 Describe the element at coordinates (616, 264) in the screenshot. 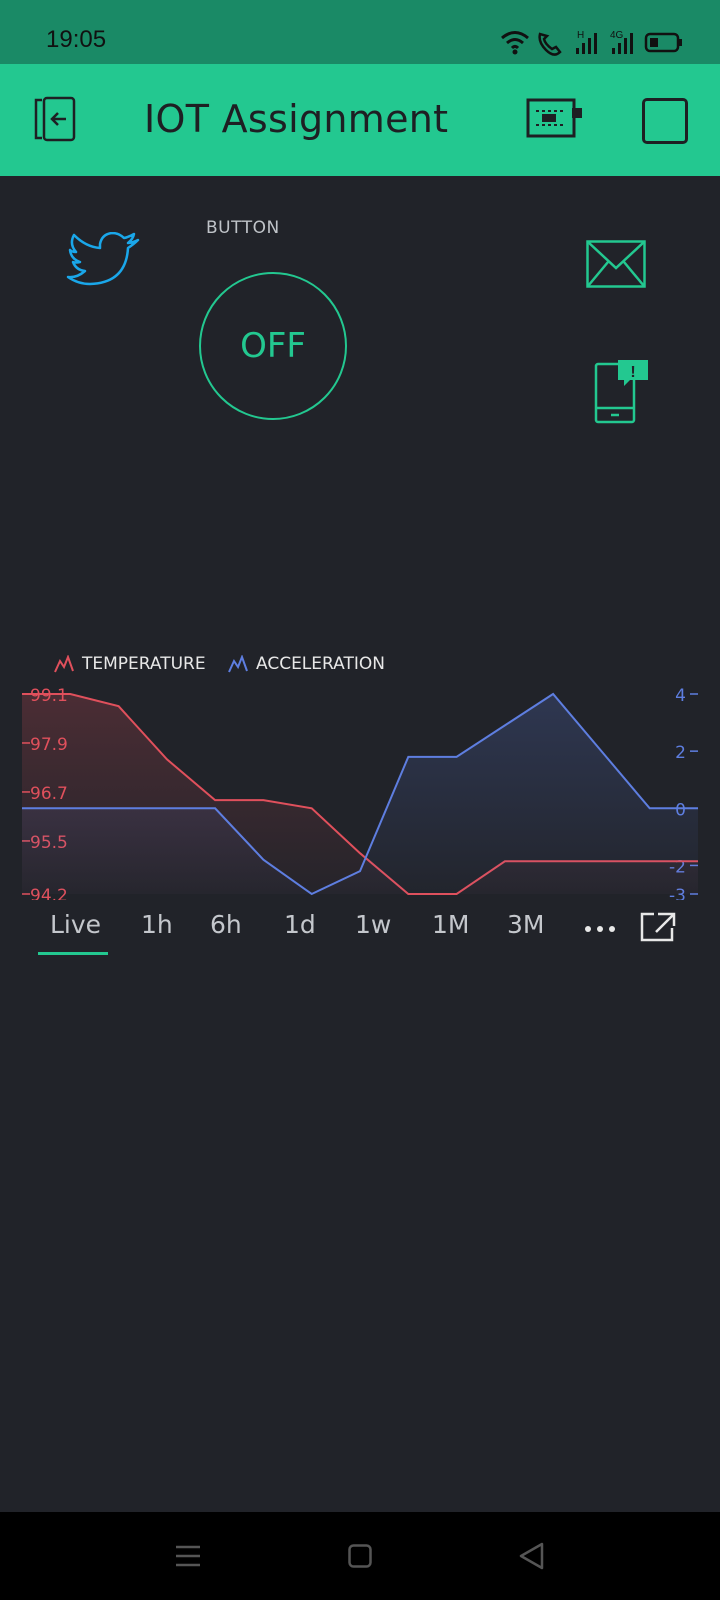

I see `email-icon` at that location.